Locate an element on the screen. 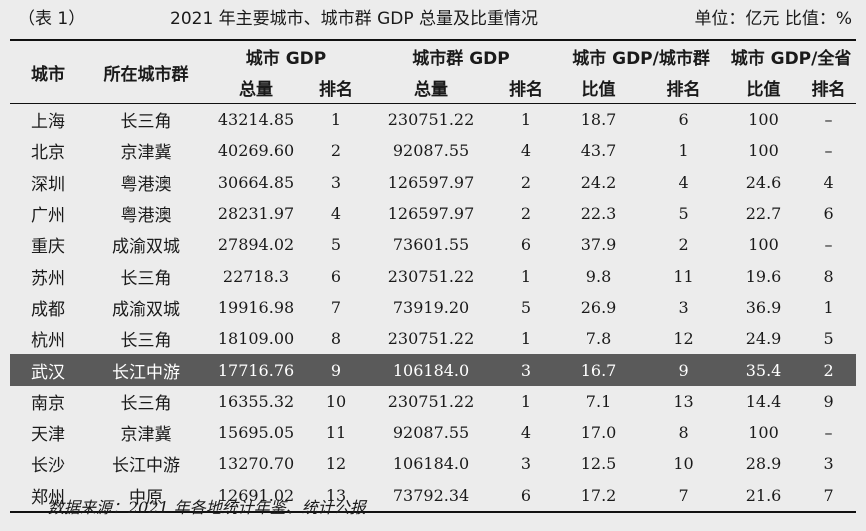 The width and height of the screenshot is (866, 531). cell-ratio-province: 14.4 is located at coordinates (763, 401).